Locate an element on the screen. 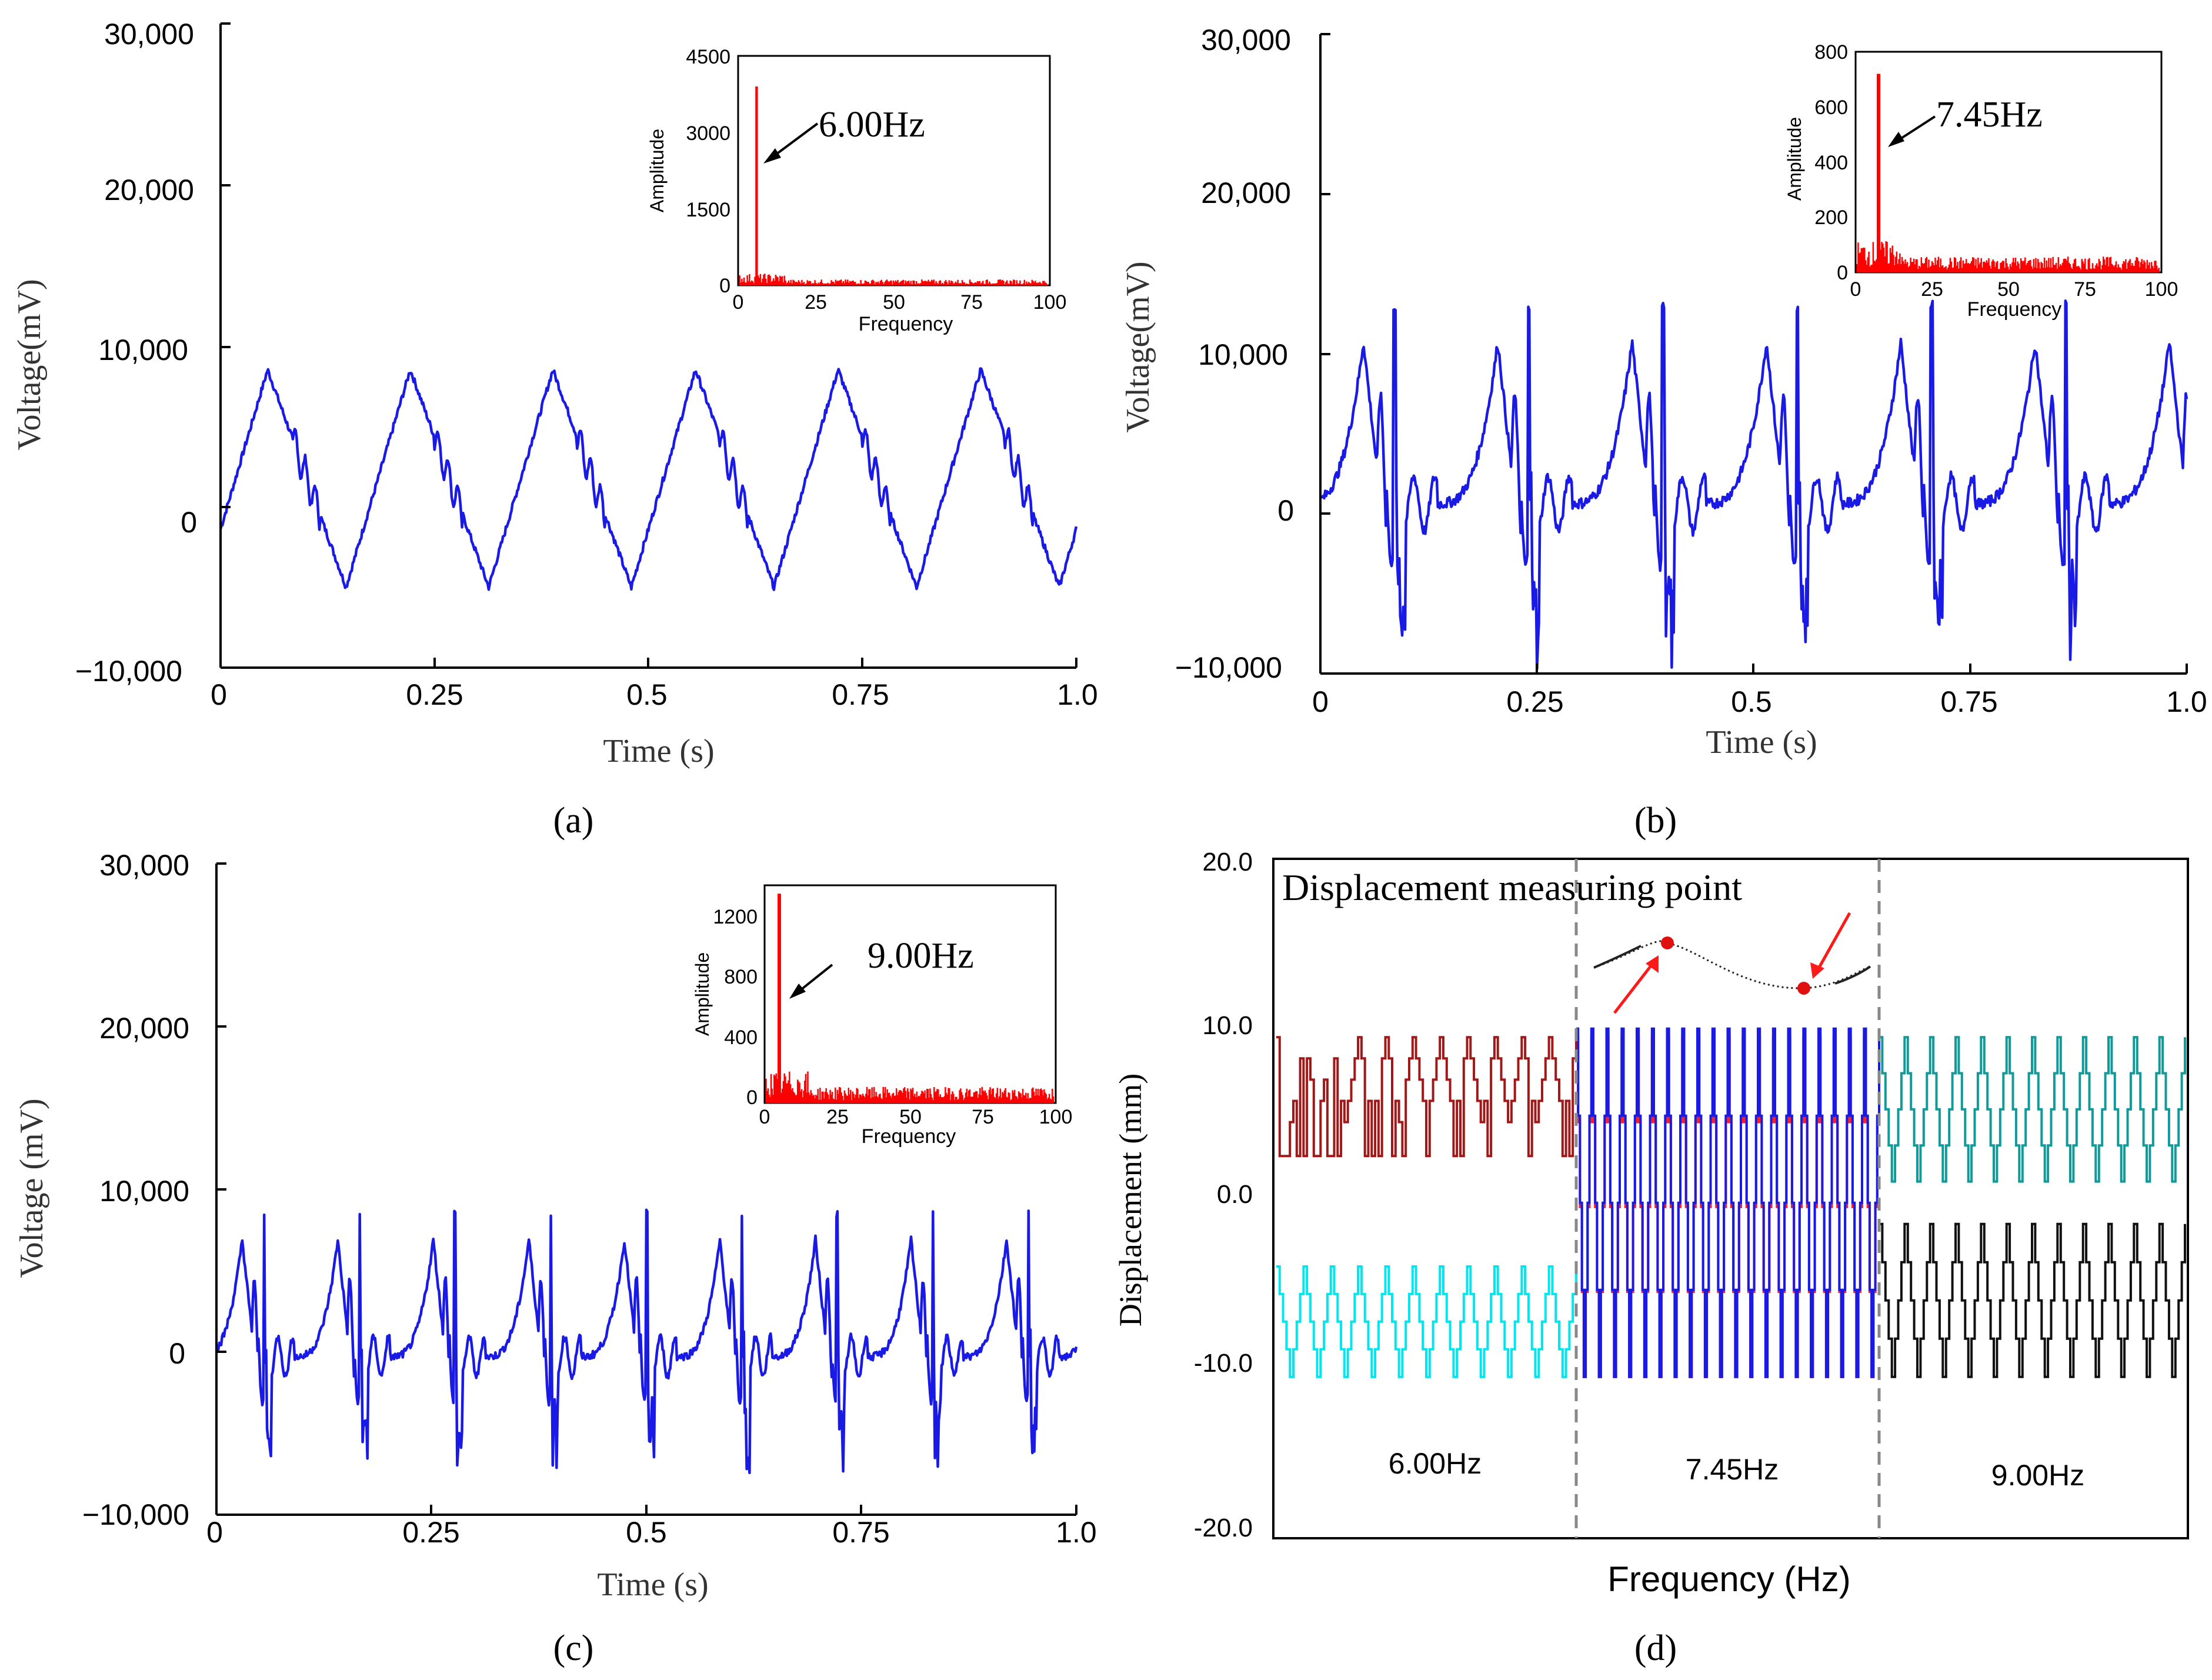 Image resolution: width=2212 pixels, height=1680 pixels. panel-a-spectrum is located at coordinates (894, 185).